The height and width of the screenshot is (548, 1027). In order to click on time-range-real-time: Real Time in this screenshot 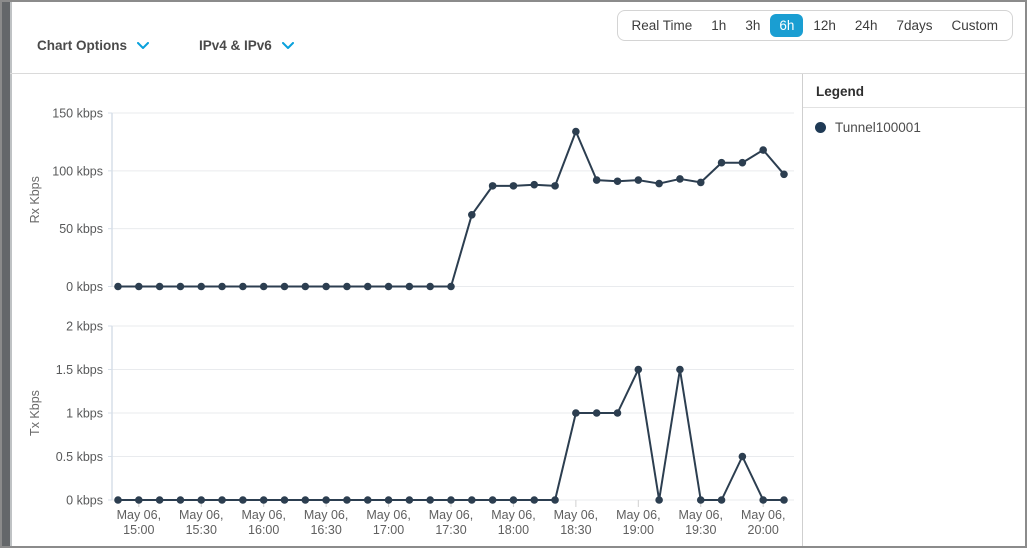, I will do `click(662, 25)`.